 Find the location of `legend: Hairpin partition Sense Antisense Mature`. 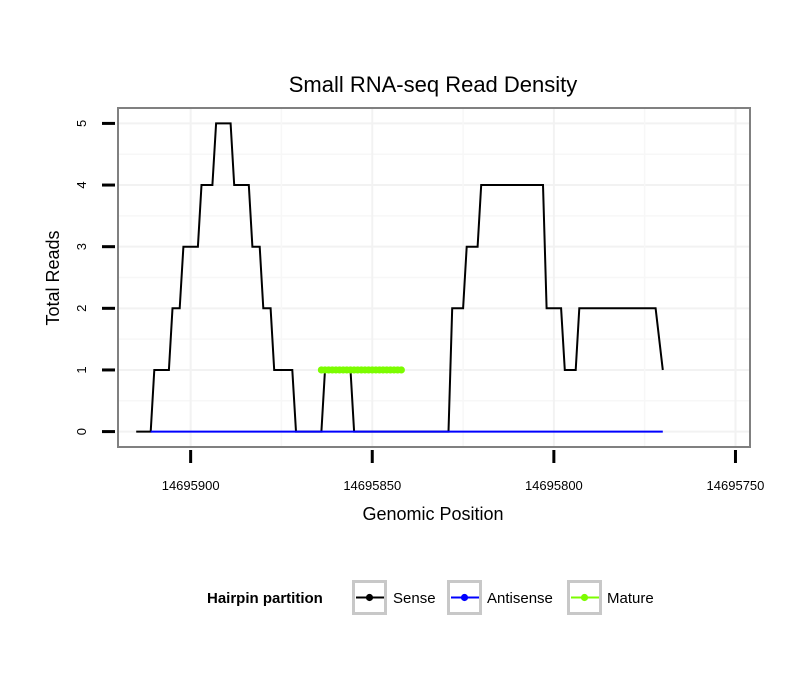

legend: Hairpin partition Sense Antisense Mature is located at coordinates (430, 597).